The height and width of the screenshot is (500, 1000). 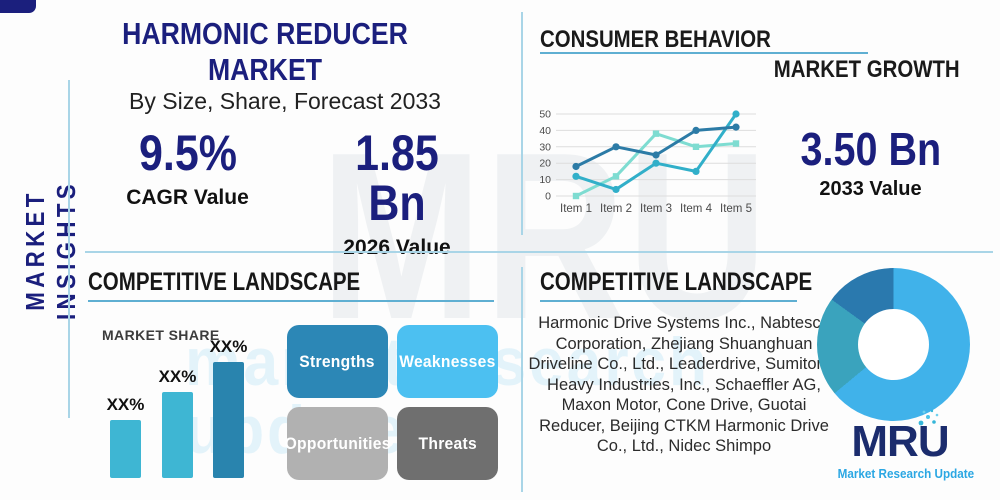 What do you see at coordinates (397, 178) in the screenshot?
I see `base-value: 1.85 Bn` at bounding box center [397, 178].